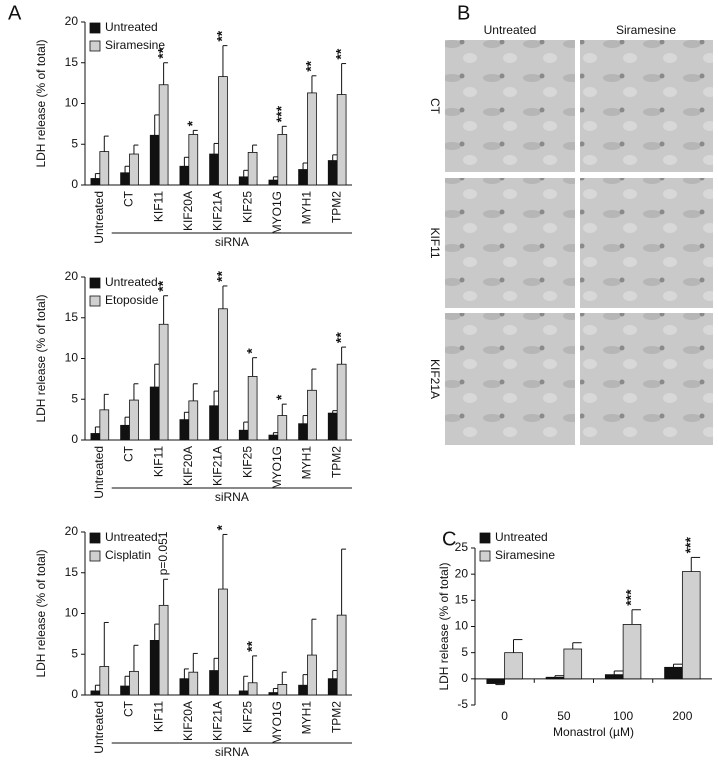 Image resolution: width=718 pixels, height=763 pixels. What do you see at coordinates (72, 103) in the screenshot?
I see `y-tick-label: 10` at bounding box center [72, 103].